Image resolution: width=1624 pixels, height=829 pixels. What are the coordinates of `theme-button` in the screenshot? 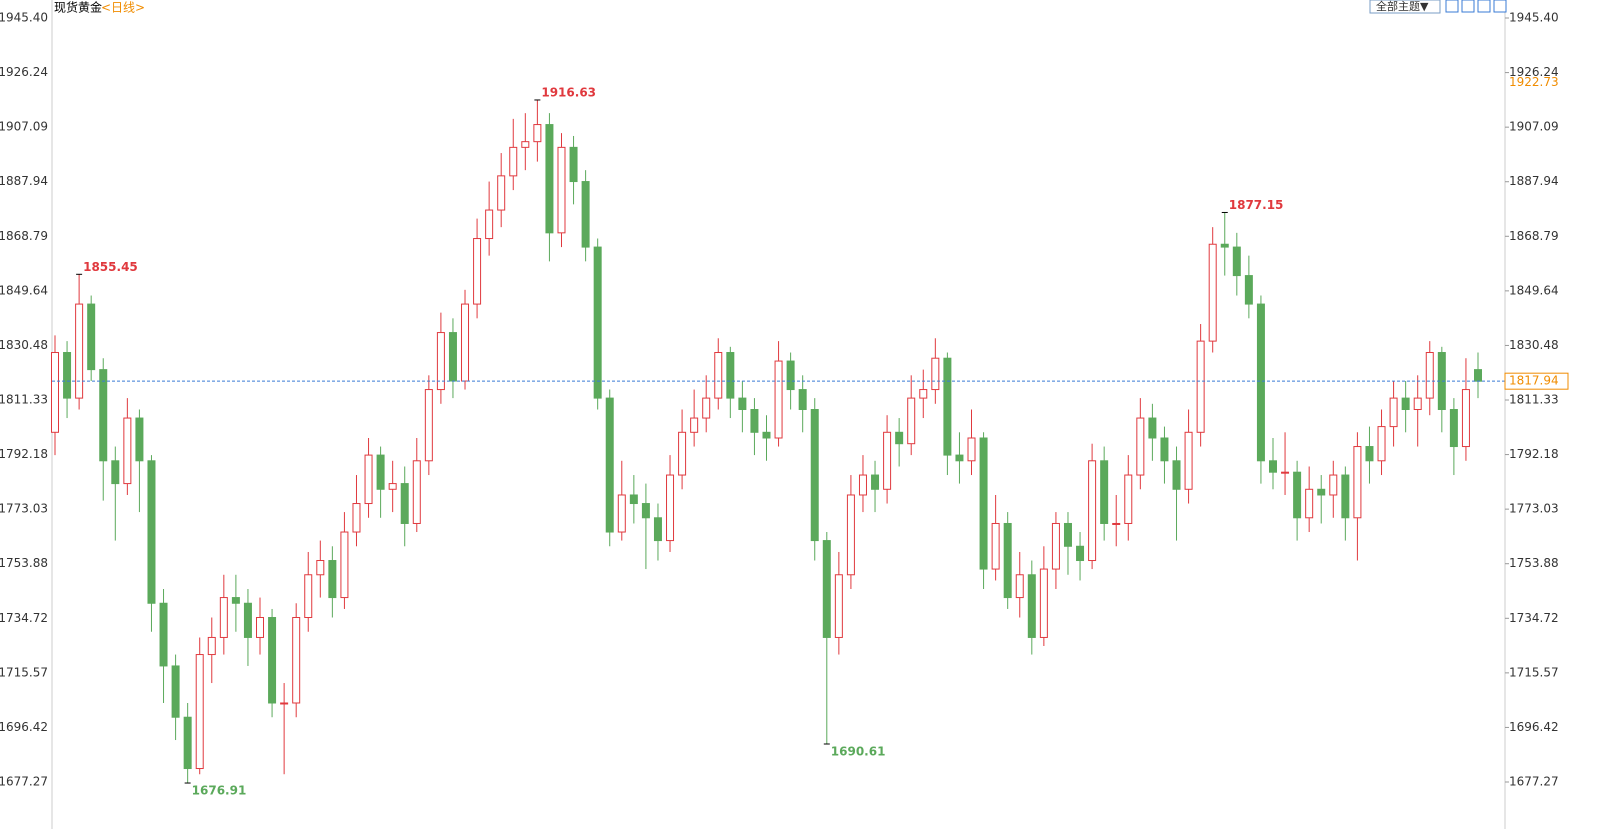 It's located at (1405, 7).